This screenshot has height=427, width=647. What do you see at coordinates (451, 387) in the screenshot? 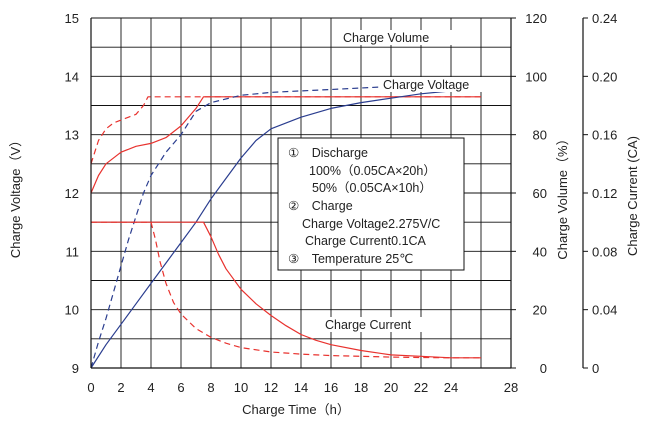
I see `x-tick-label: 24` at bounding box center [451, 387].